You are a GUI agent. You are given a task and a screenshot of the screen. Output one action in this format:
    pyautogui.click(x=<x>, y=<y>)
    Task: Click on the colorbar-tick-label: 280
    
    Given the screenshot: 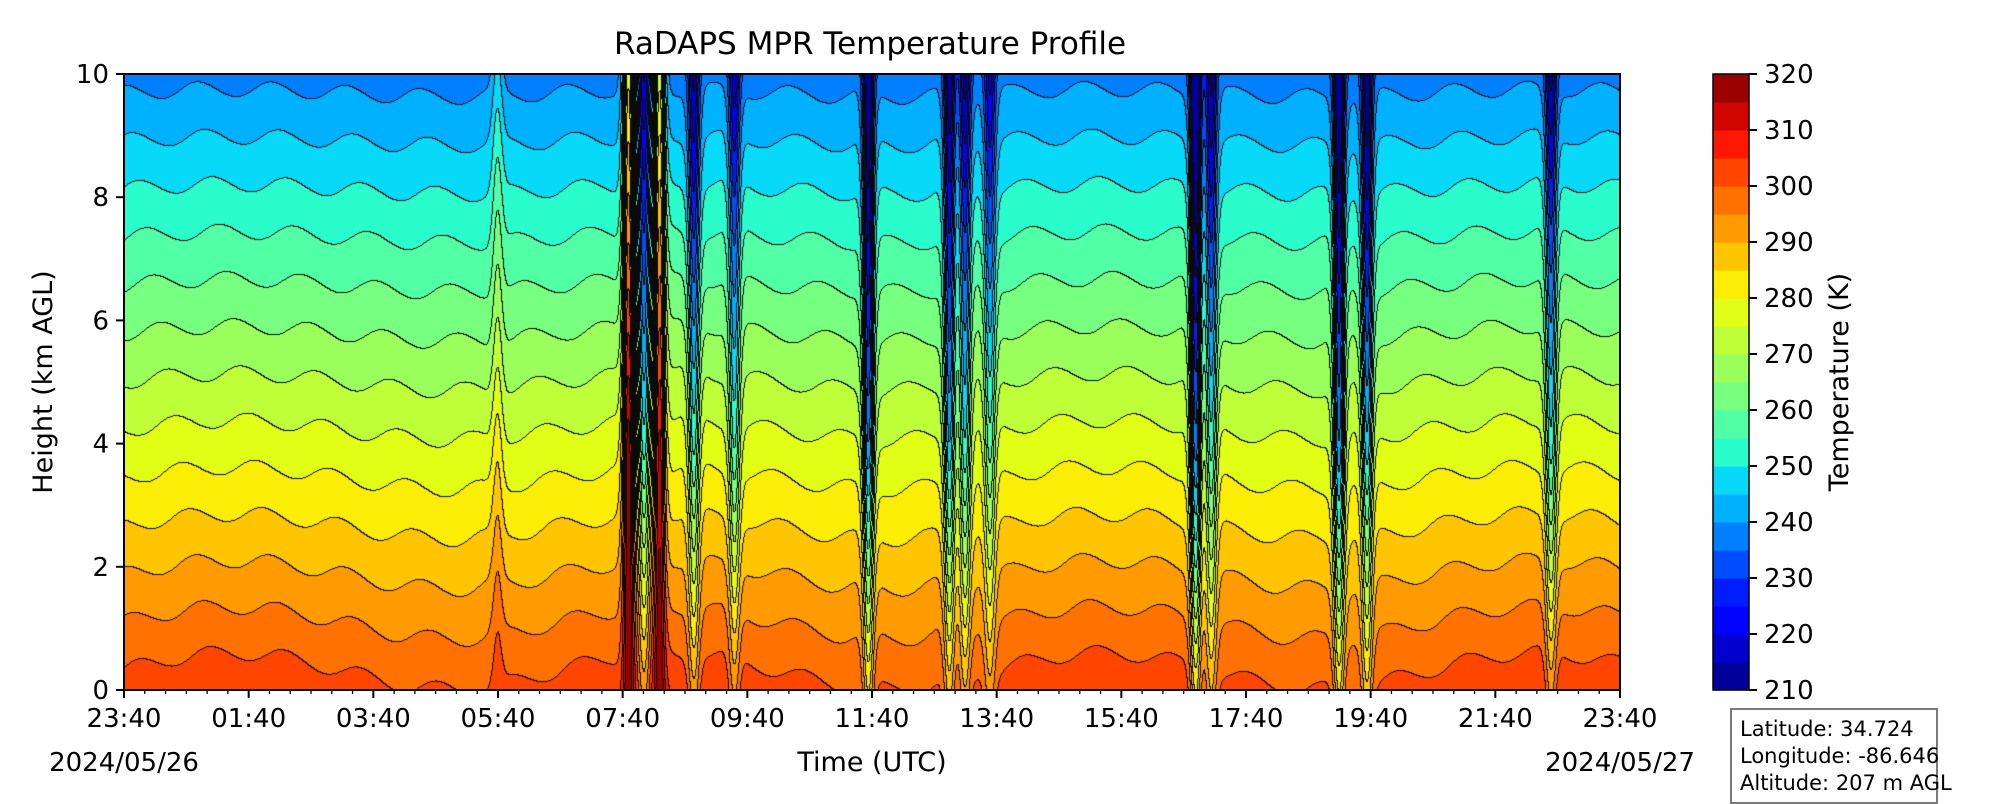 What is the action you would take?
    pyautogui.click(x=1789, y=299)
    